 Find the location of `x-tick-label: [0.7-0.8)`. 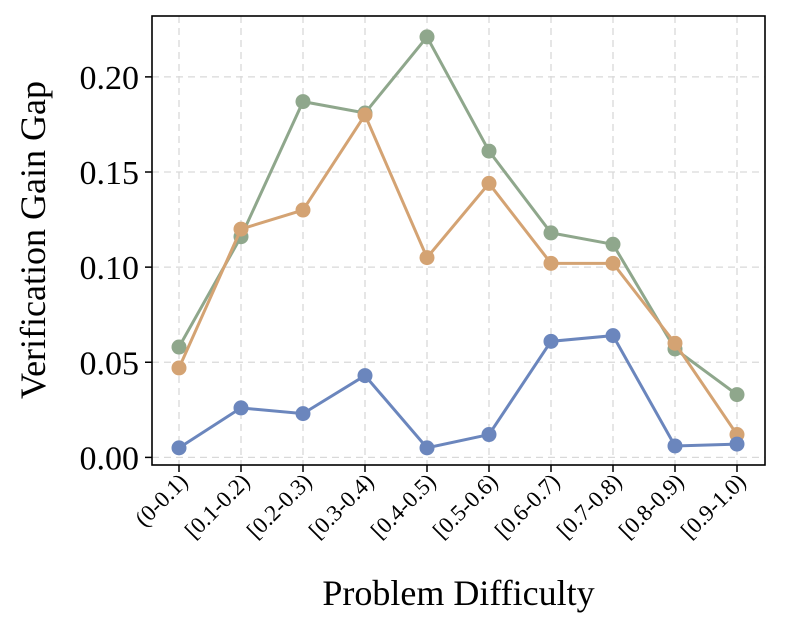

x-tick-label: [0.7-0.8) is located at coordinates (589, 506).